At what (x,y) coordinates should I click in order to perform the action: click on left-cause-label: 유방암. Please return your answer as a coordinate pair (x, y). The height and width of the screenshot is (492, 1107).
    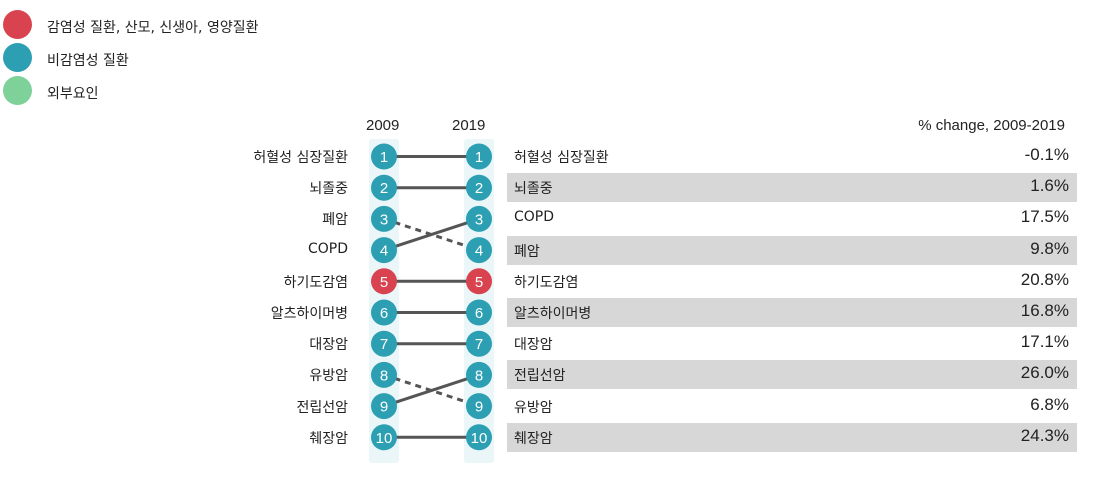
    Looking at the image, I should click on (328, 376).